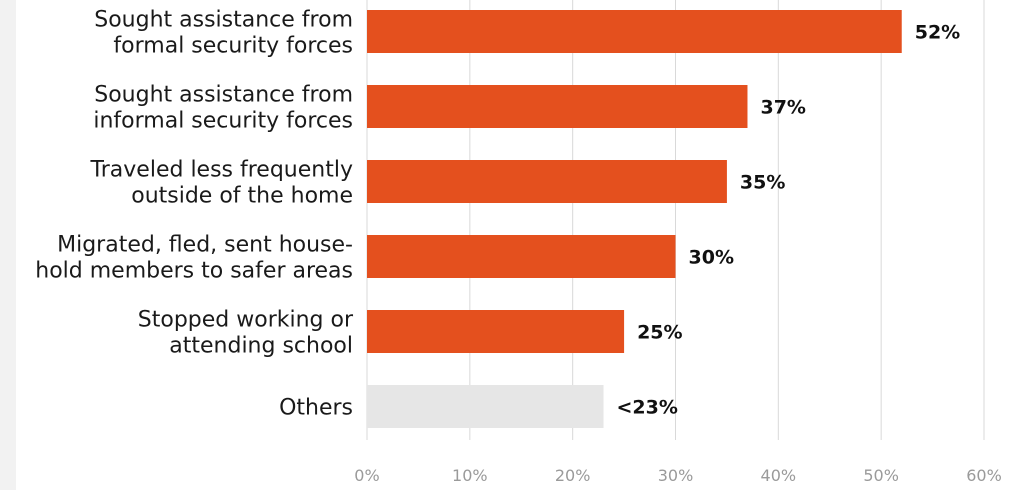 The width and height of the screenshot is (1018, 490). Describe the element at coordinates (366, 475) in the screenshot. I see `x-tick-label: 0%` at that location.